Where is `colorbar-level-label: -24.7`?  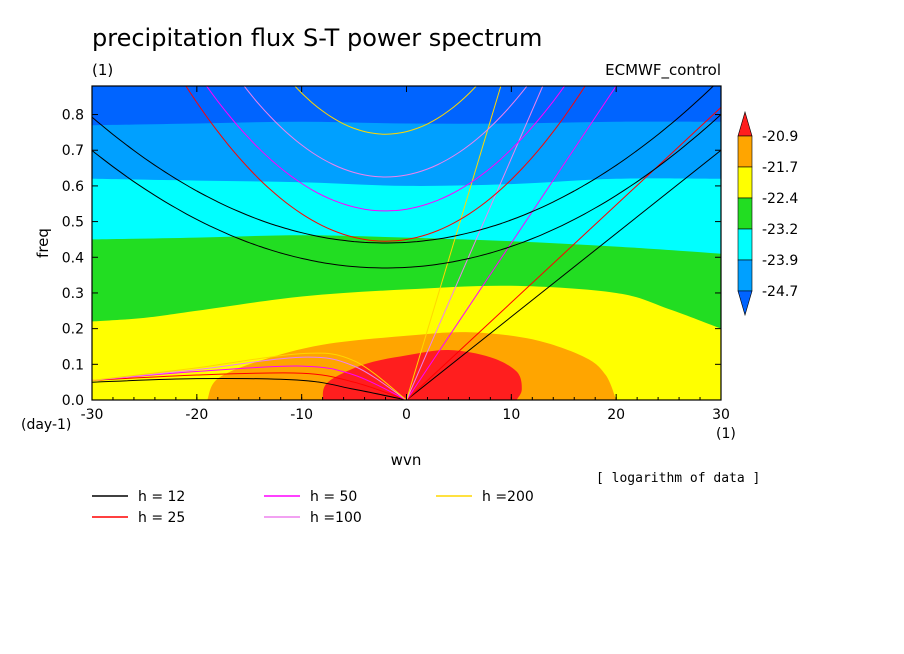
colorbar-level-label: -24.7 is located at coordinates (780, 292).